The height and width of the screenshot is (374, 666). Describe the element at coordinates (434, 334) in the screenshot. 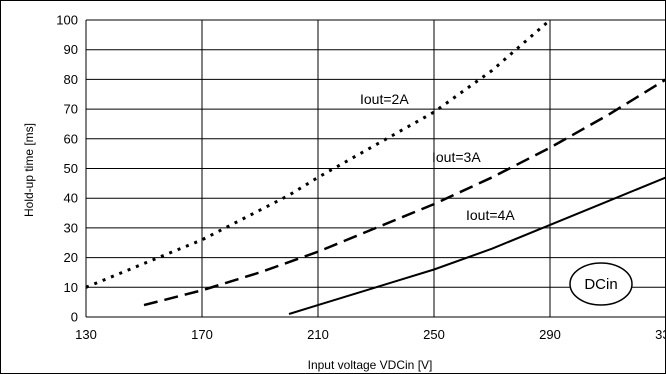

I see `x-tick-label: 250` at that location.